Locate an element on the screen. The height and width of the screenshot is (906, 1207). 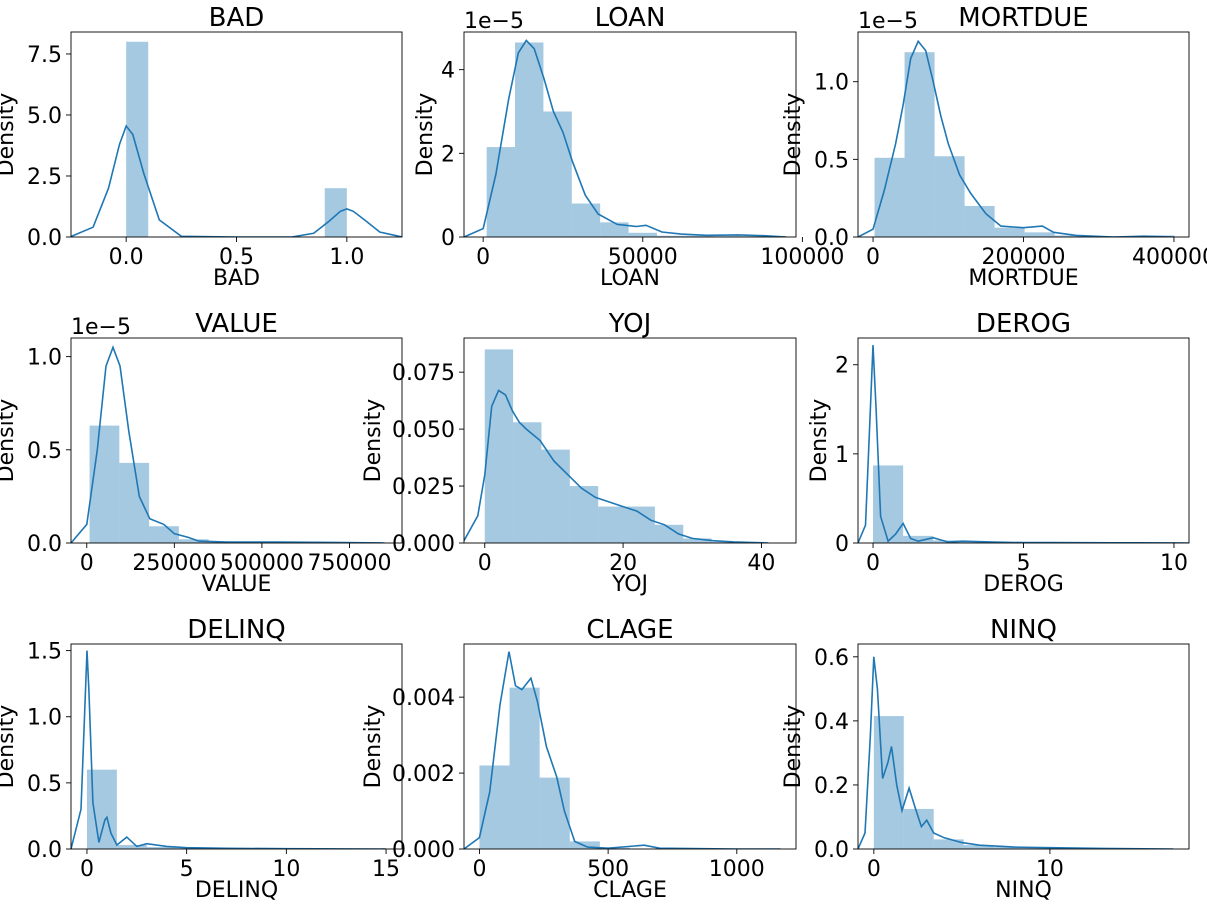
x-axis-label: VALUE is located at coordinates (237, 584).